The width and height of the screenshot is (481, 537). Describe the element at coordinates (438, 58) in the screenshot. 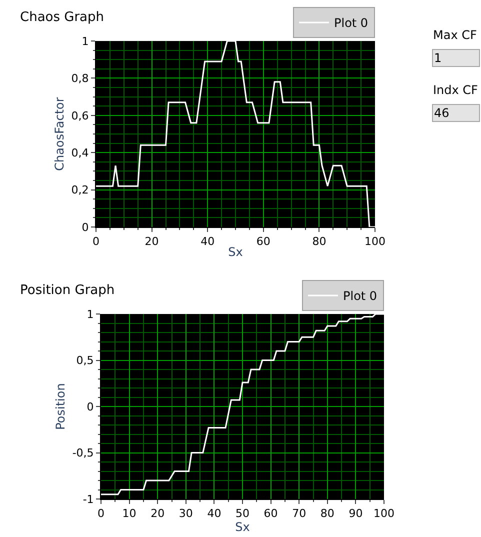

I see `text: 1` at that location.